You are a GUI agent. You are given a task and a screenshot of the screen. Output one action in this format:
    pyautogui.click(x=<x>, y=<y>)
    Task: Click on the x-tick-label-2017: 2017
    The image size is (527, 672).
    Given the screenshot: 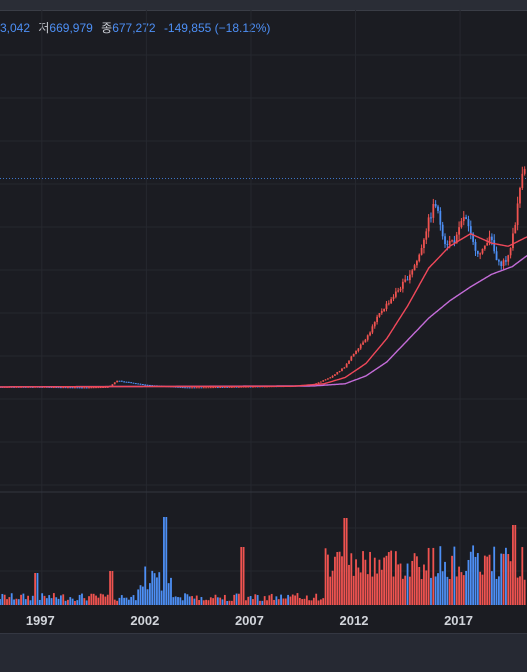 What is the action you would take?
    pyautogui.click(x=458, y=620)
    